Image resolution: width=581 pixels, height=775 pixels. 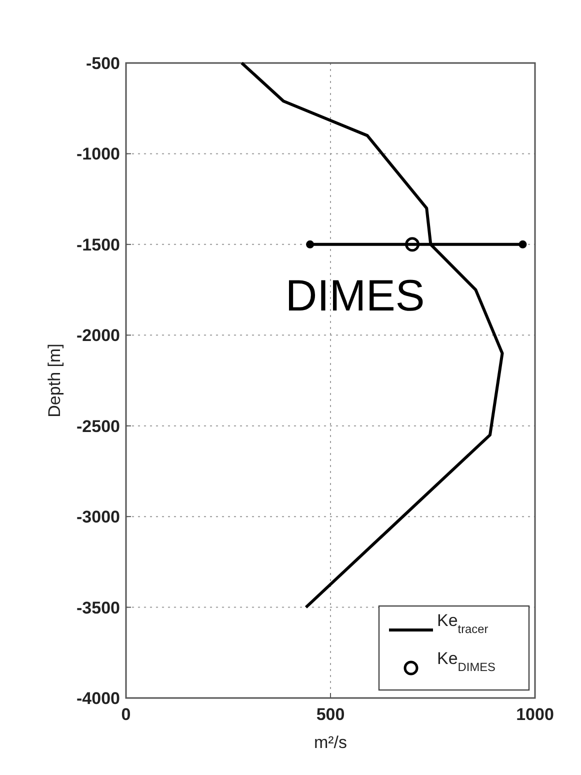 I want to click on x-axis-title: m²/s, so click(x=331, y=742).